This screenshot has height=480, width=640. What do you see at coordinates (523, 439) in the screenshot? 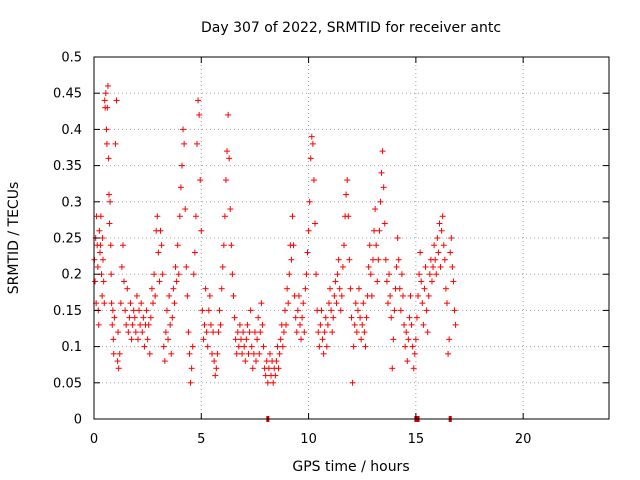
I see `x-tick-label: 20` at bounding box center [523, 439].